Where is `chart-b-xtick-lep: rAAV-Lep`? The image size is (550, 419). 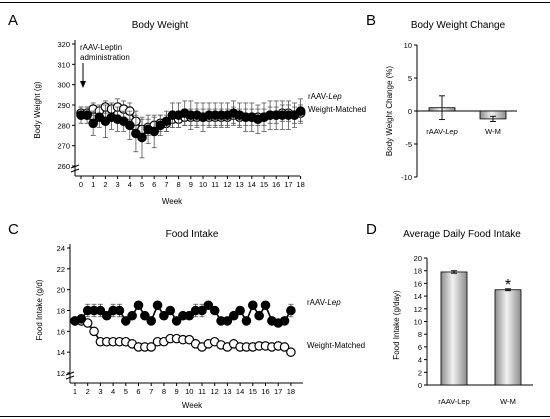
chart-b-xtick-lep: rAAV-Lep is located at coordinates (442, 131).